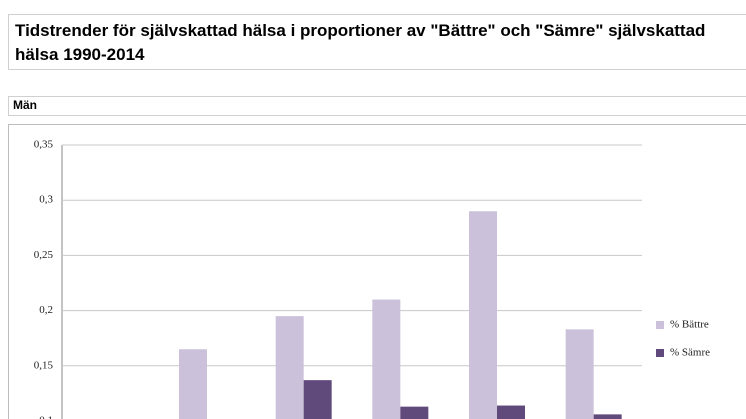  Describe the element at coordinates (377, 106) in the screenshot. I see `section-label: Män` at that location.